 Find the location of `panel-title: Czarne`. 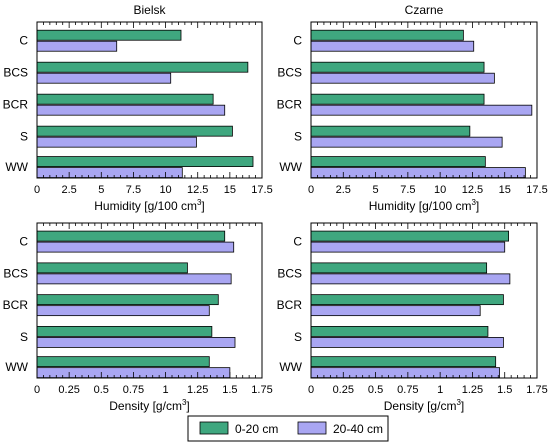

panel-title: Czarne is located at coordinates (424, 10).